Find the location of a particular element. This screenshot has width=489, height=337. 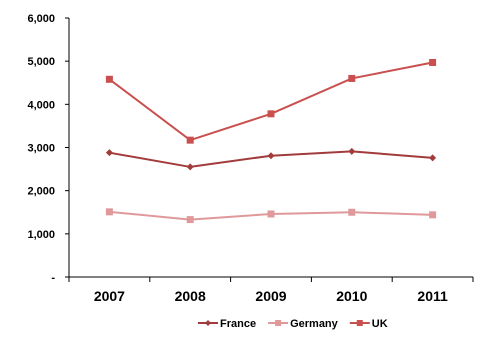

legend-item-uk: UK is located at coordinates (368, 324).